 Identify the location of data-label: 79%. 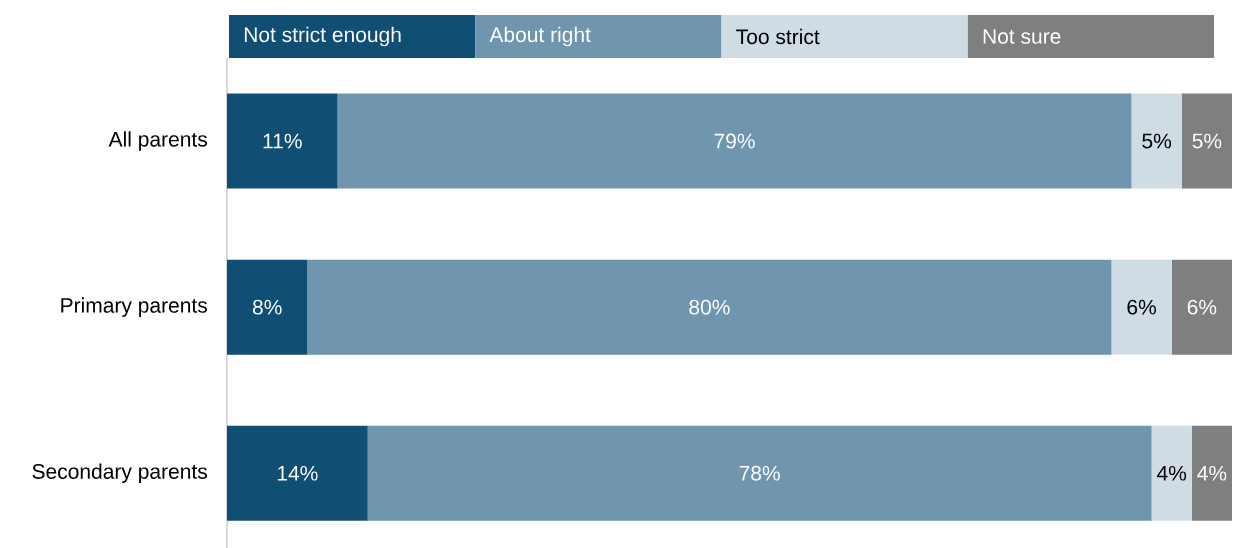
(734, 141).